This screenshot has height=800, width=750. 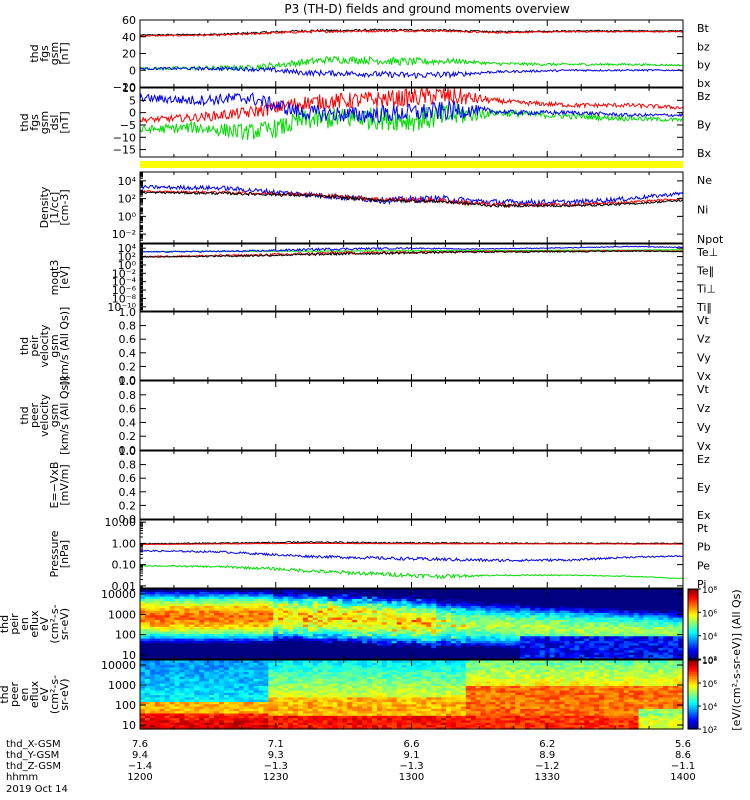 I want to click on legend-entry: Ne, so click(x=704, y=180).